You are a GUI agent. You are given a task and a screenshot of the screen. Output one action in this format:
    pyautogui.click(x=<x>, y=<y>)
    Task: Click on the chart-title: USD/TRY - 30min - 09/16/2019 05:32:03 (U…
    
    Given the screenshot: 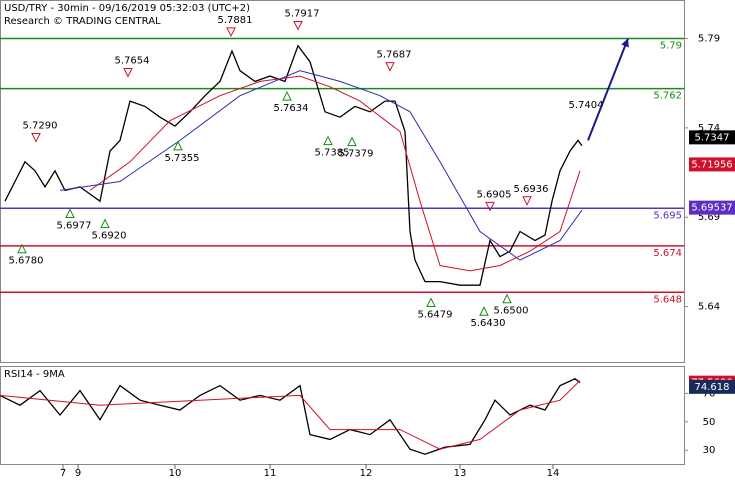 What is the action you would take?
    pyautogui.click(x=127, y=8)
    